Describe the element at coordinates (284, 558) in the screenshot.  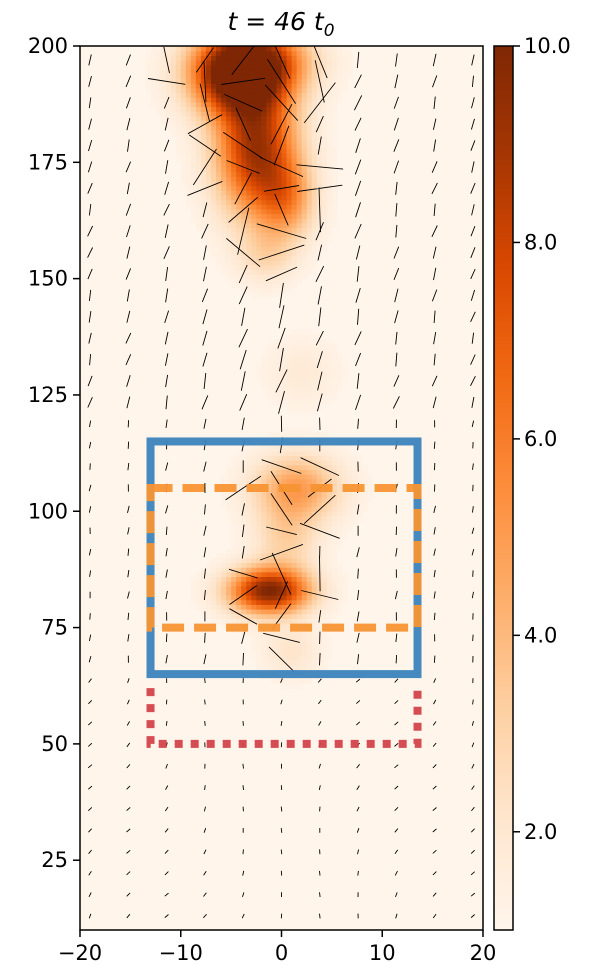
I see `region-box-dashed` at that location.